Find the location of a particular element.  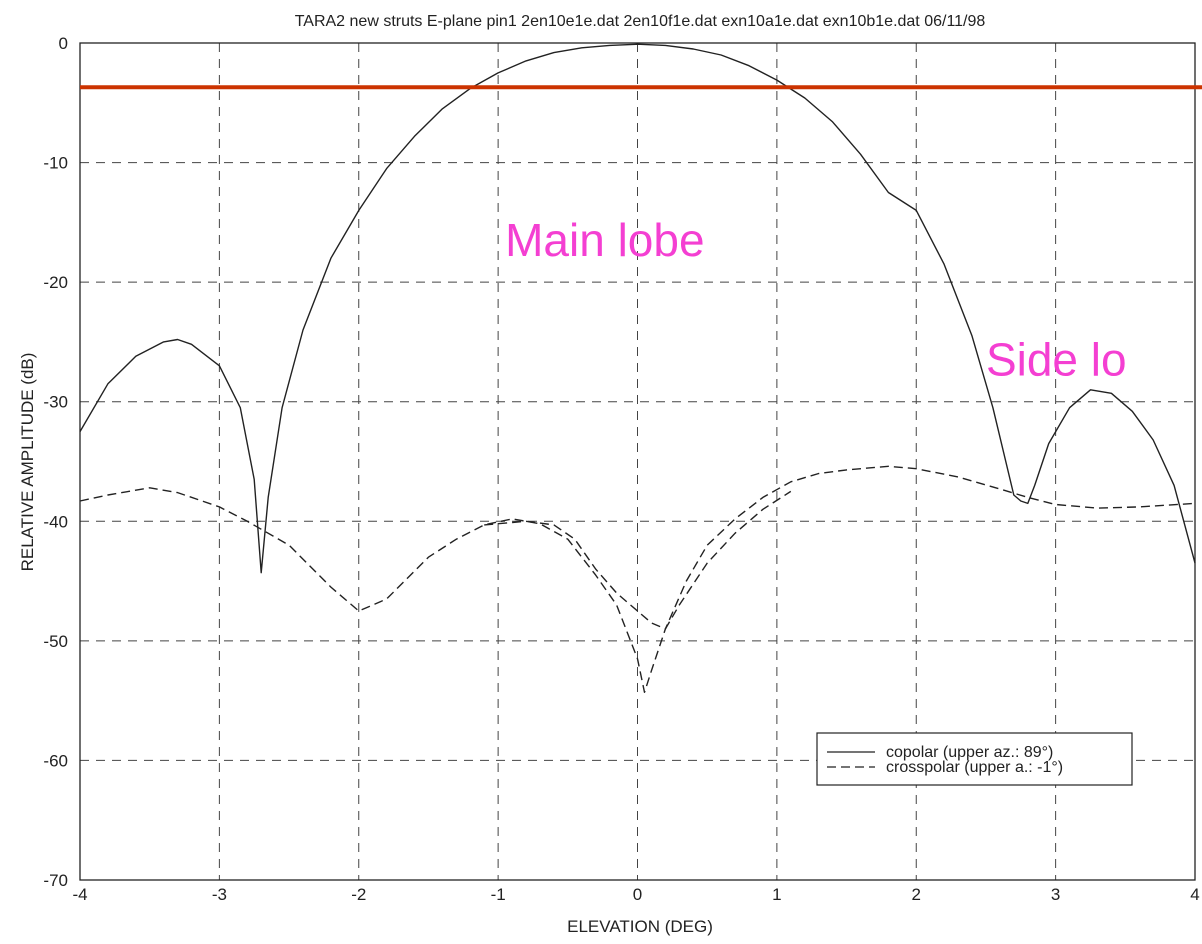

x-tick-label: -1 is located at coordinates (498, 894).